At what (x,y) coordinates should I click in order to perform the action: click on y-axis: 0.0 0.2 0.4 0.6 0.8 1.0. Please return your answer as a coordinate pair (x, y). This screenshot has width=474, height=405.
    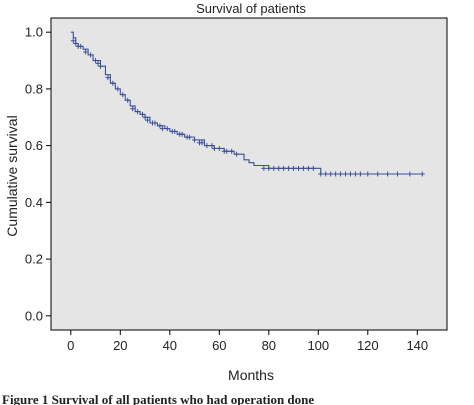
    Looking at the image, I should click on (38, 174).